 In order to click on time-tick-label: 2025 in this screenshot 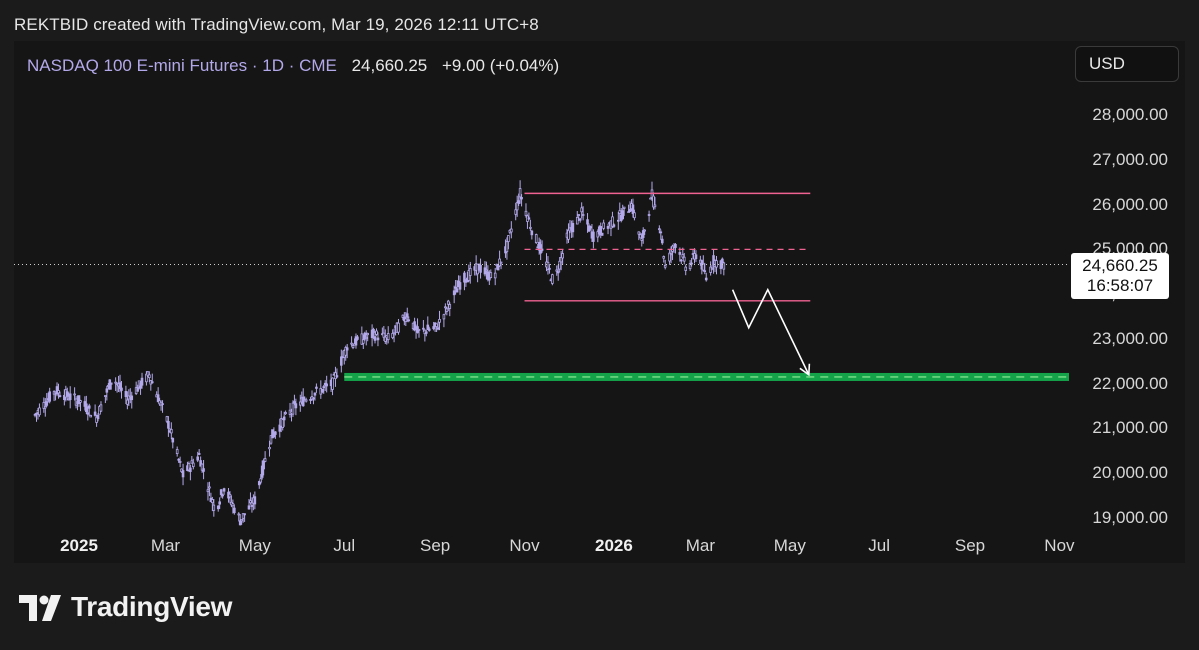, I will do `click(79, 545)`.